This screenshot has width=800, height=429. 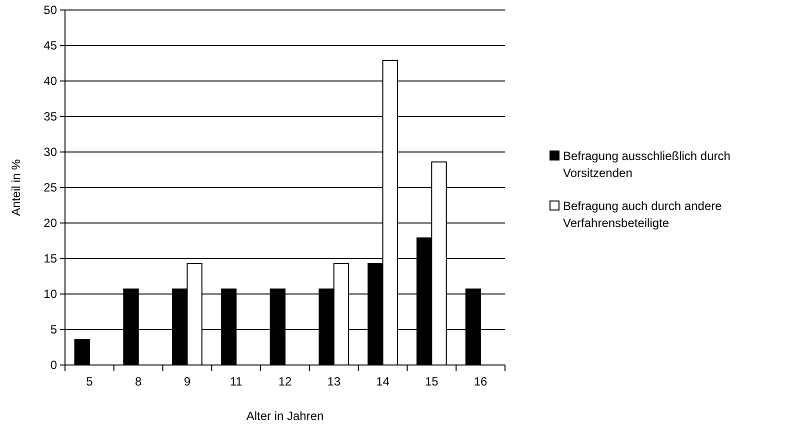 I want to click on y-axis-title: Anteil in %, so click(x=16, y=187).